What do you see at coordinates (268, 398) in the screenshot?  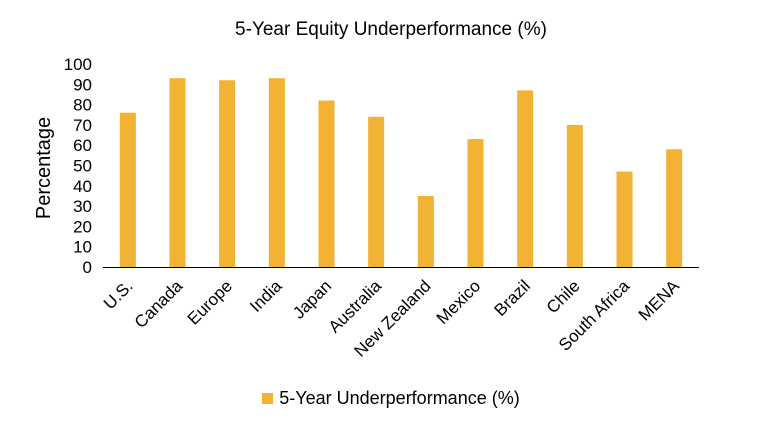 I see `legend-swatch` at bounding box center [268, 398].